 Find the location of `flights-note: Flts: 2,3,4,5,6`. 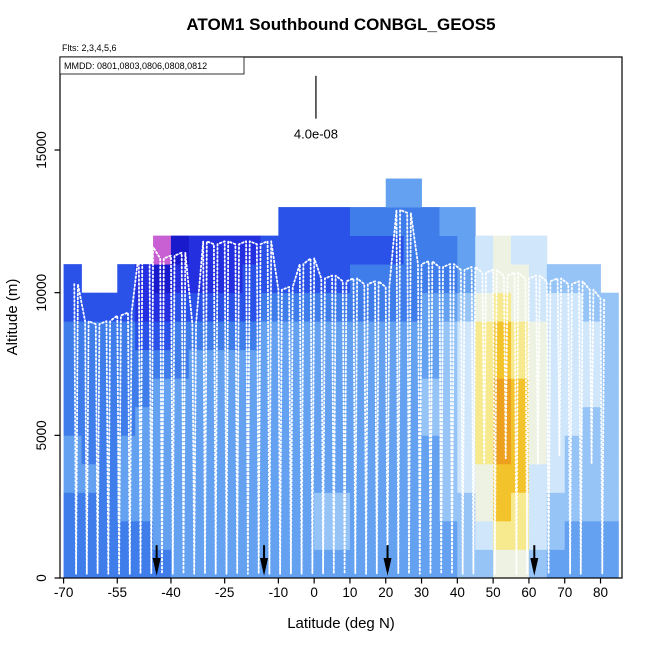

flights-note: Flts: 2,3,4,5,6 is located at coordinates (89, 48).